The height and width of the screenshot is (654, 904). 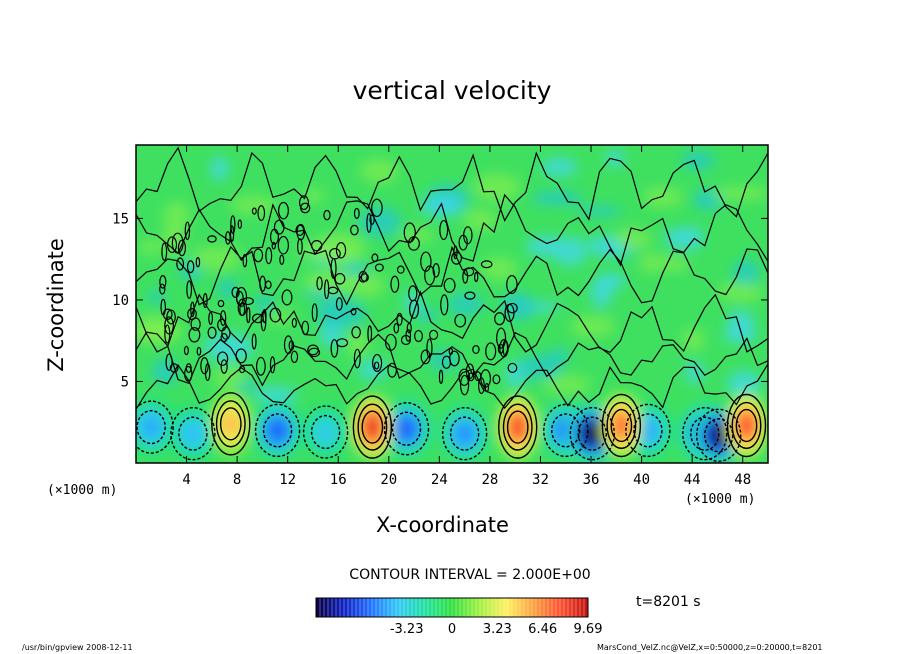 What do you see at coordinates (120, 219) in the screenshot?
I see `y-tick-label: 15` at bounding box center [120, 219].